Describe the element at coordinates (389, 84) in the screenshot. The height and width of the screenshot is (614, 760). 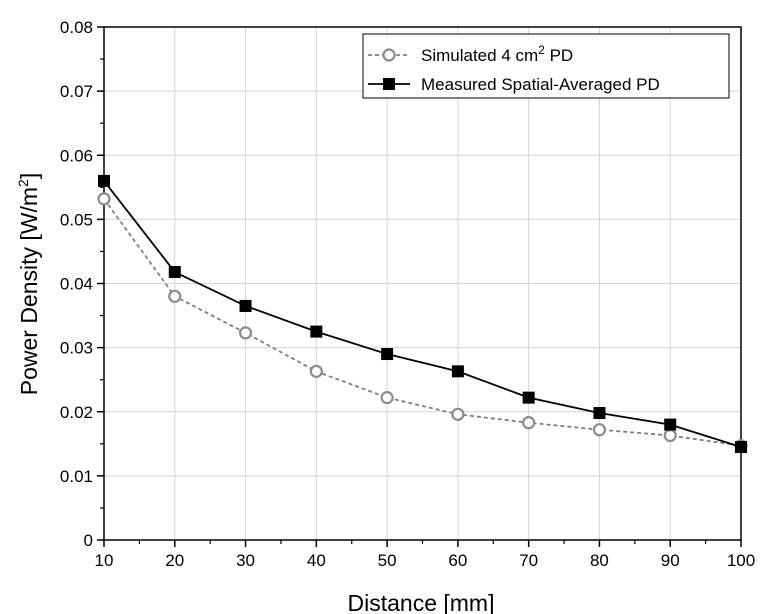
I see `legend-marker-measured` at that location.